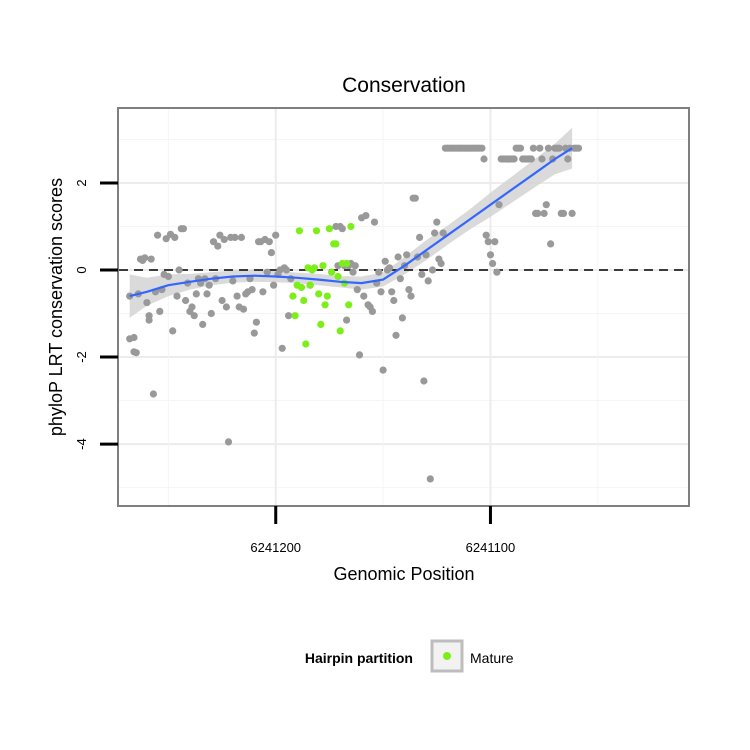 This screenshot has height=750, width=750. Describe the element at coordinates (491, 547) in the screenshot. I see `x-tick-label: 6241100` at that location.